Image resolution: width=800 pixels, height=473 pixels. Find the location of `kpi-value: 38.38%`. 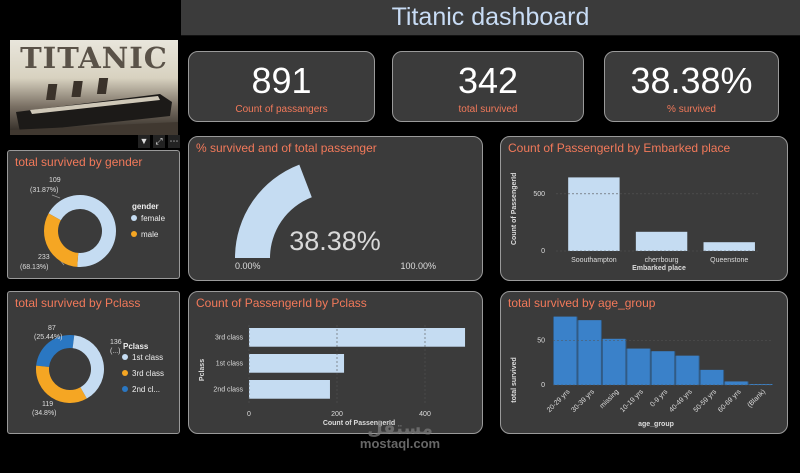

kpi-value: 38.38% is located at coordinates (691, 80).